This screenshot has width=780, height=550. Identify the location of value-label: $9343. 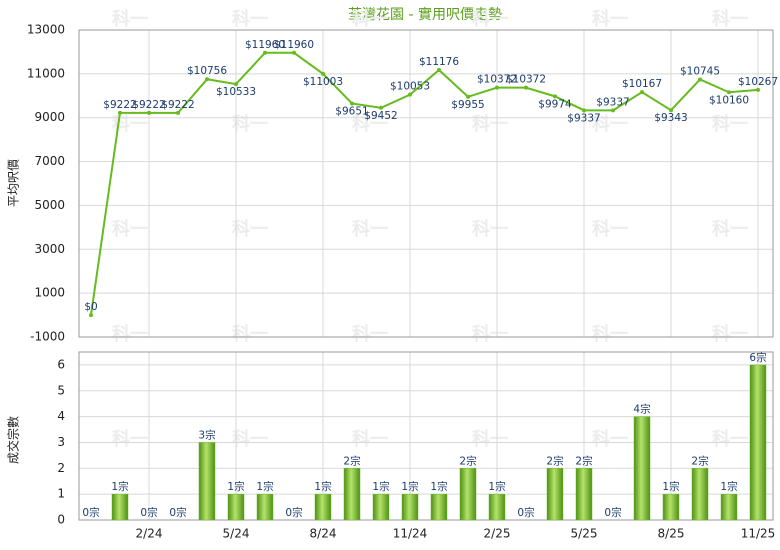
(670, 118).